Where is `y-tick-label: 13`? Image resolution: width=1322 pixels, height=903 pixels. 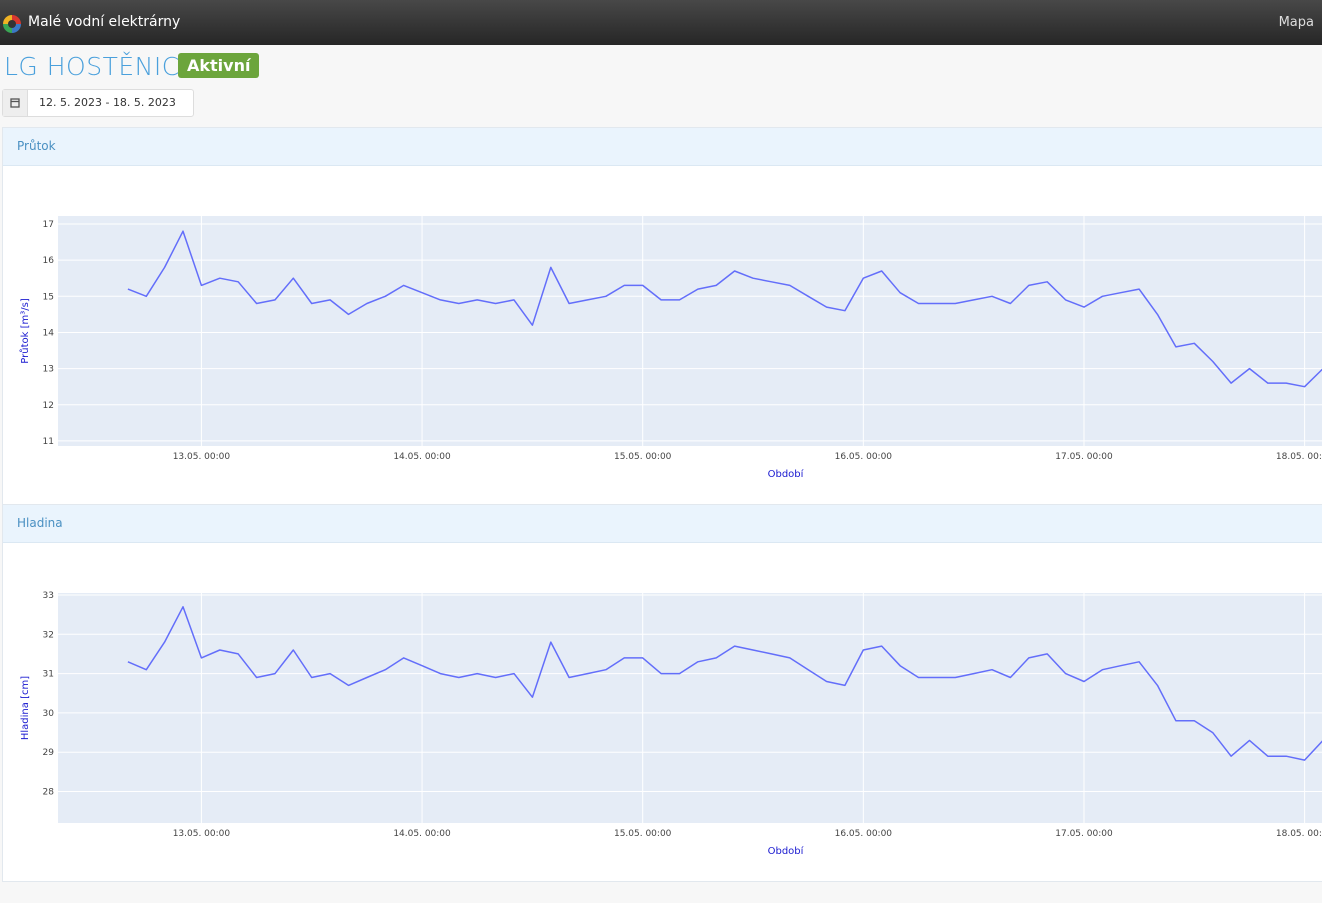 y-tick-label: 13 is located at coordinates (48, 370).